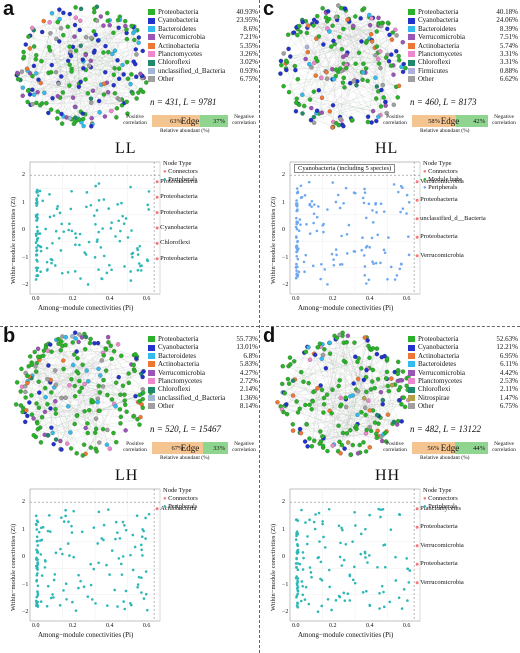  What do you see at coordinates (179, 212) in the screenshot?
I see `connector-annotation: Proteobacteria` at bounding box center [179, 212].